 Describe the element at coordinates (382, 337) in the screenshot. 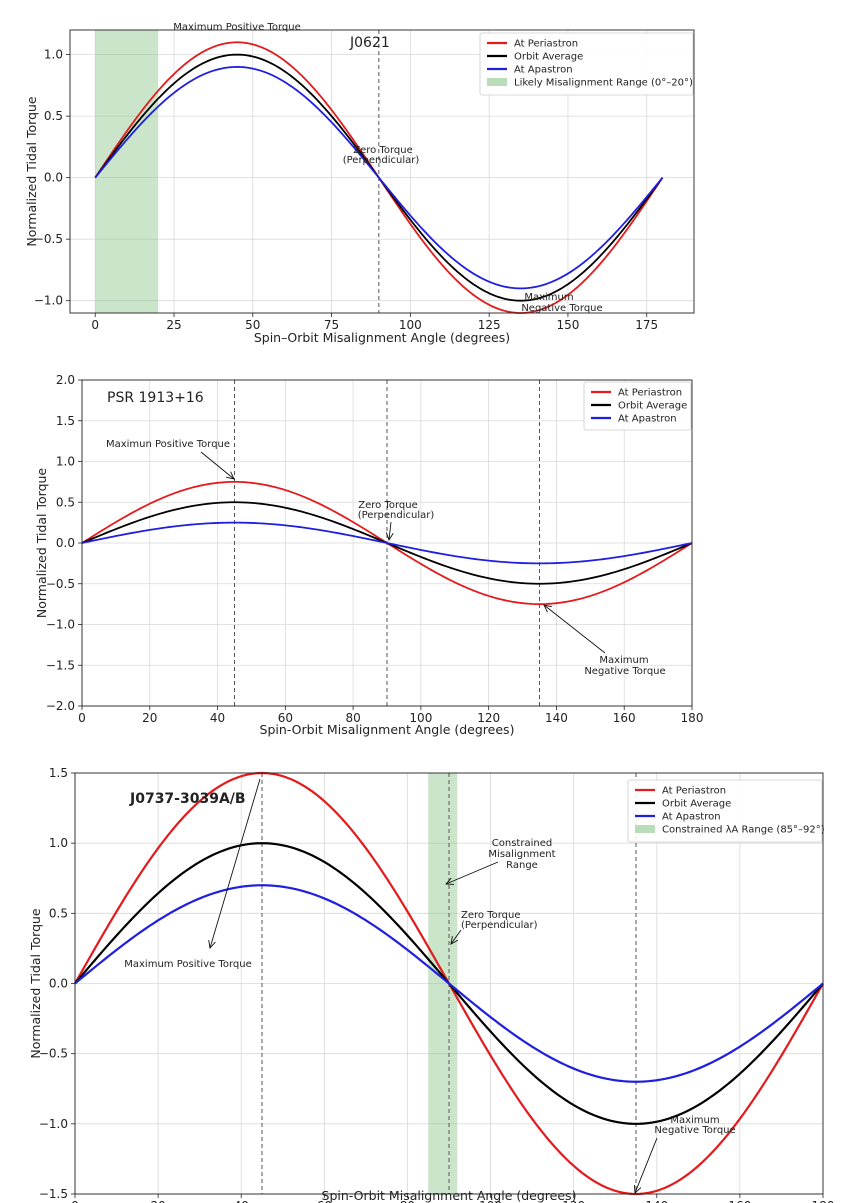

I see `x-axis-label: Spin–Orbit Misalignment Angle (degrees)` at that location.